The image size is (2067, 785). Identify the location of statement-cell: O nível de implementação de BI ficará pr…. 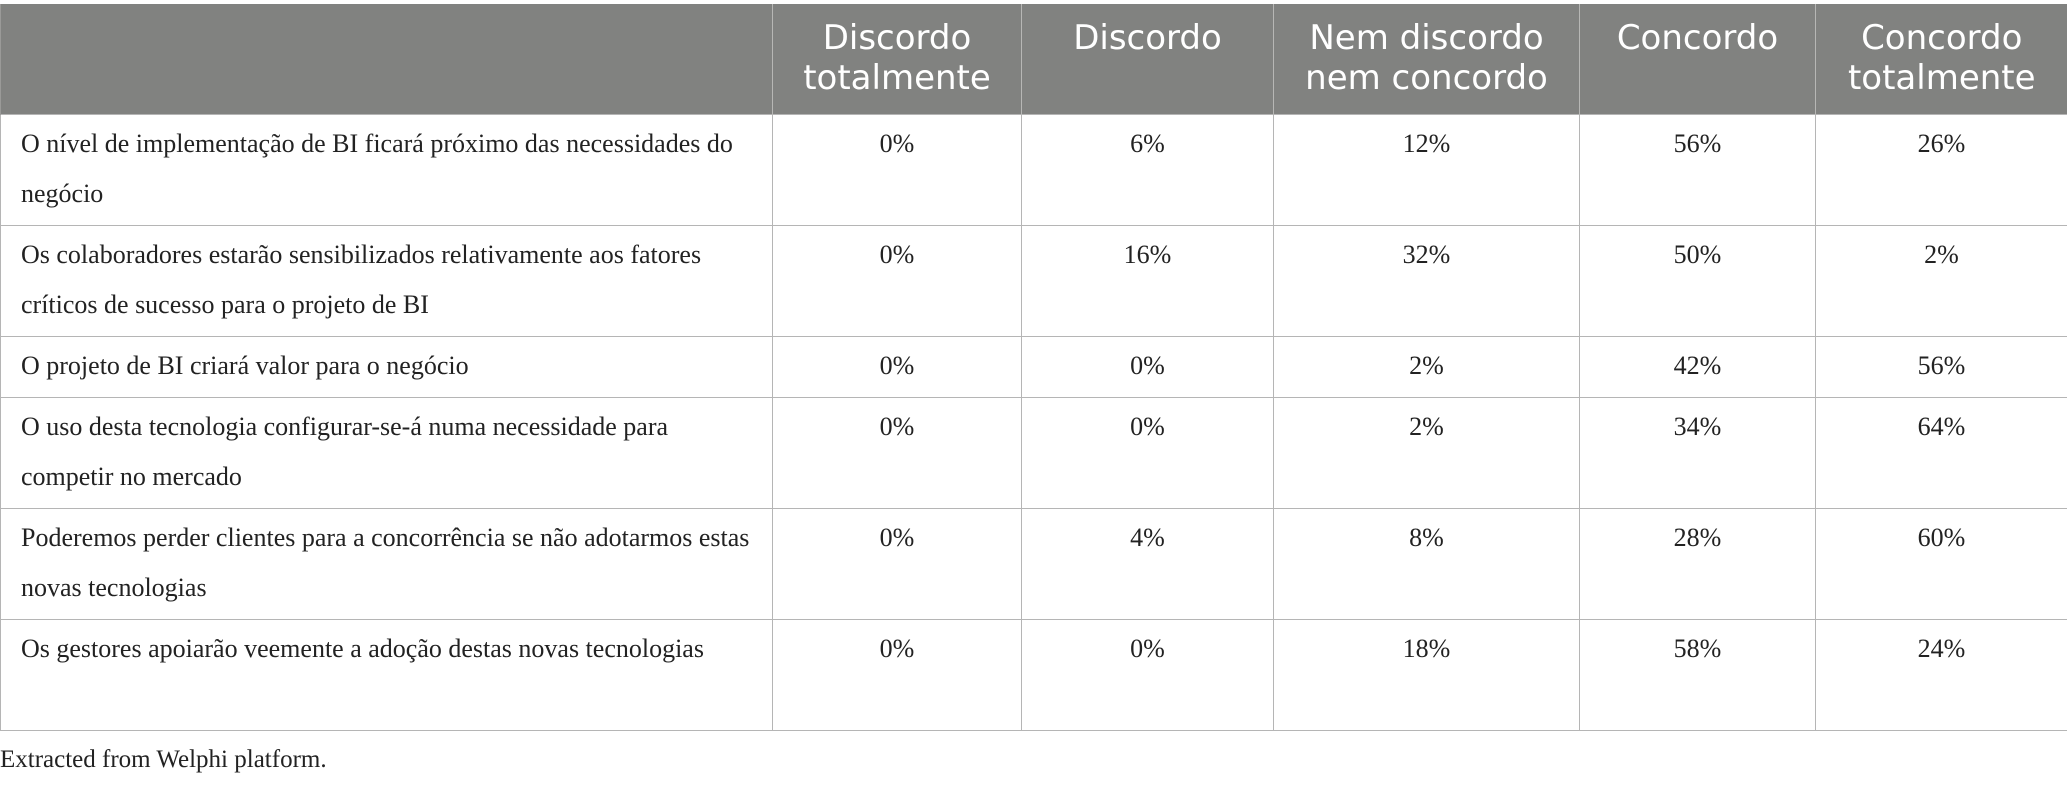
(386, 169).